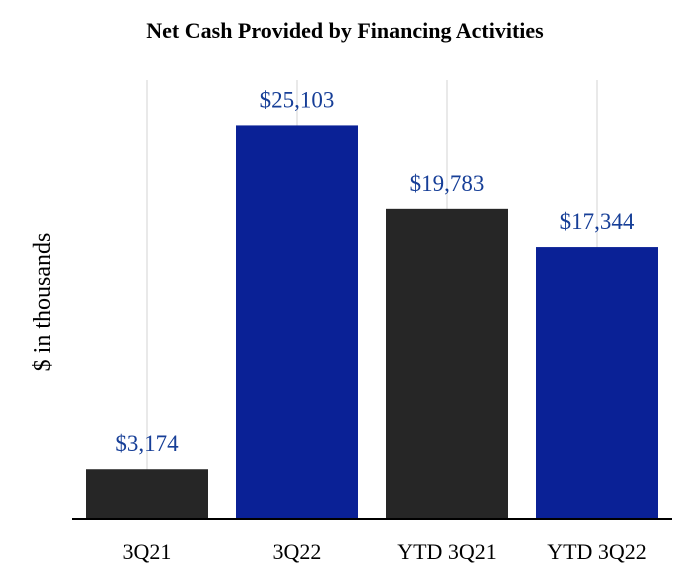 The width and height of the screenshot is (692, 586). What do you see at coordinates (597, 221) in the screenshot?
I see `data-label: $17,344` at bounding box center [597, 221].